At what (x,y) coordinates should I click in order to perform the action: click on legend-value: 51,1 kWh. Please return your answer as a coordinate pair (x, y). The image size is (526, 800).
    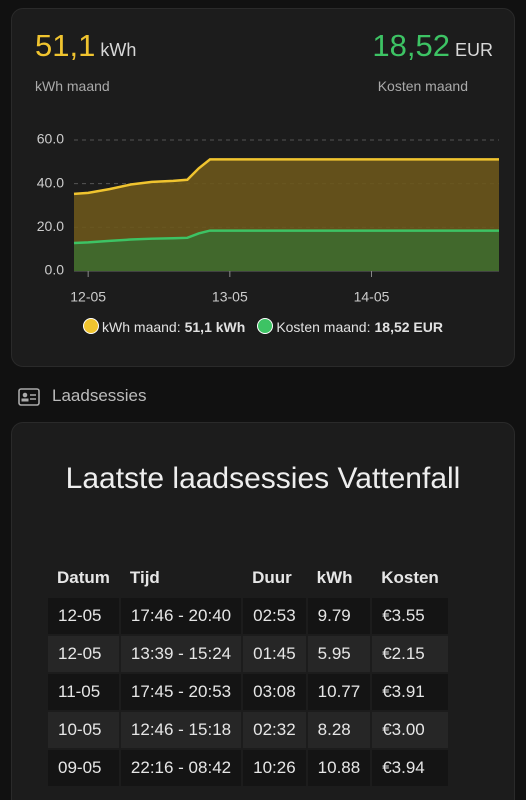
    Looking at the image, I should click on (215, 327).